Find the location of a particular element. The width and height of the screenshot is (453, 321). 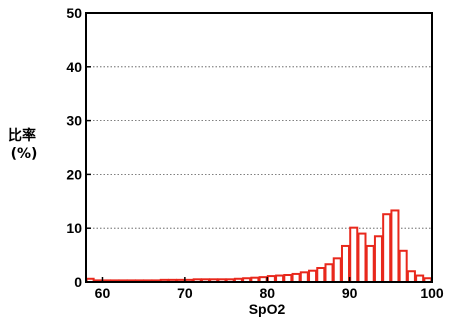

x-tick-label-100: 100 is located at coordinates (432, 293).